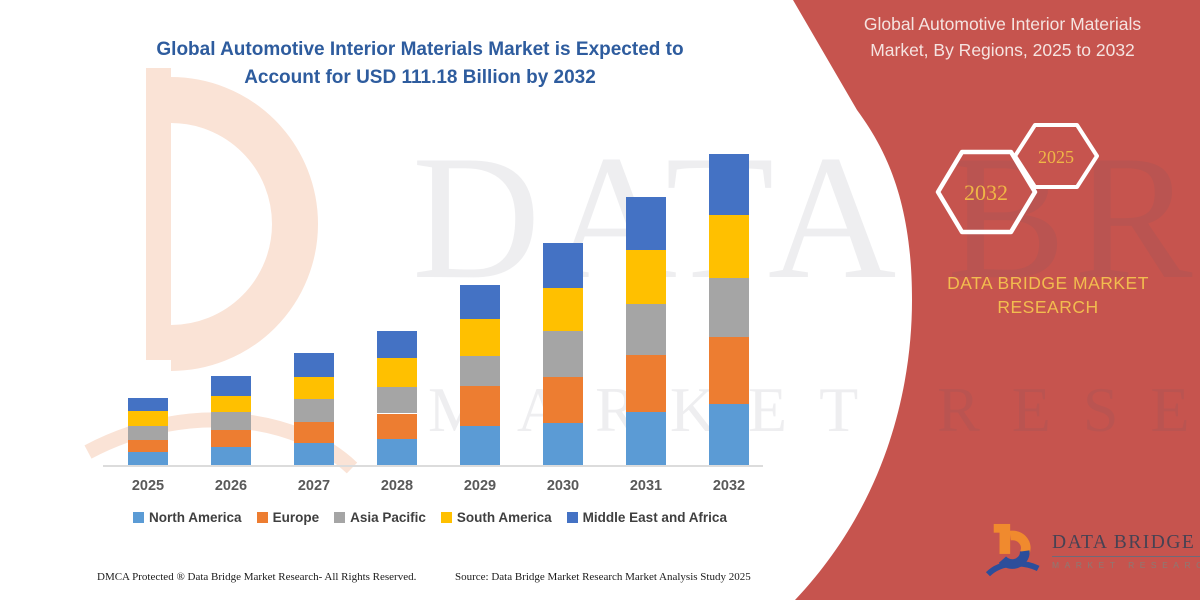 The width and height of the screenshot is (1200, 600). I want to click on brand-wordmark-gold: DATA BRIDGE MARKET RESEARCH, so click(1048, 295).